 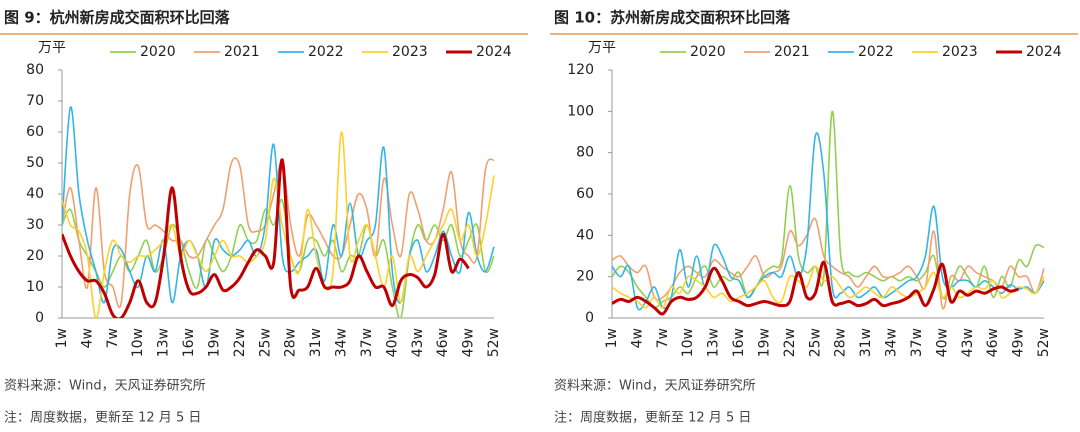 What do you see at coordinates (35, 225) in the screenshot?
I see `y-tick-label: 30` at bounding box center [35, 225].